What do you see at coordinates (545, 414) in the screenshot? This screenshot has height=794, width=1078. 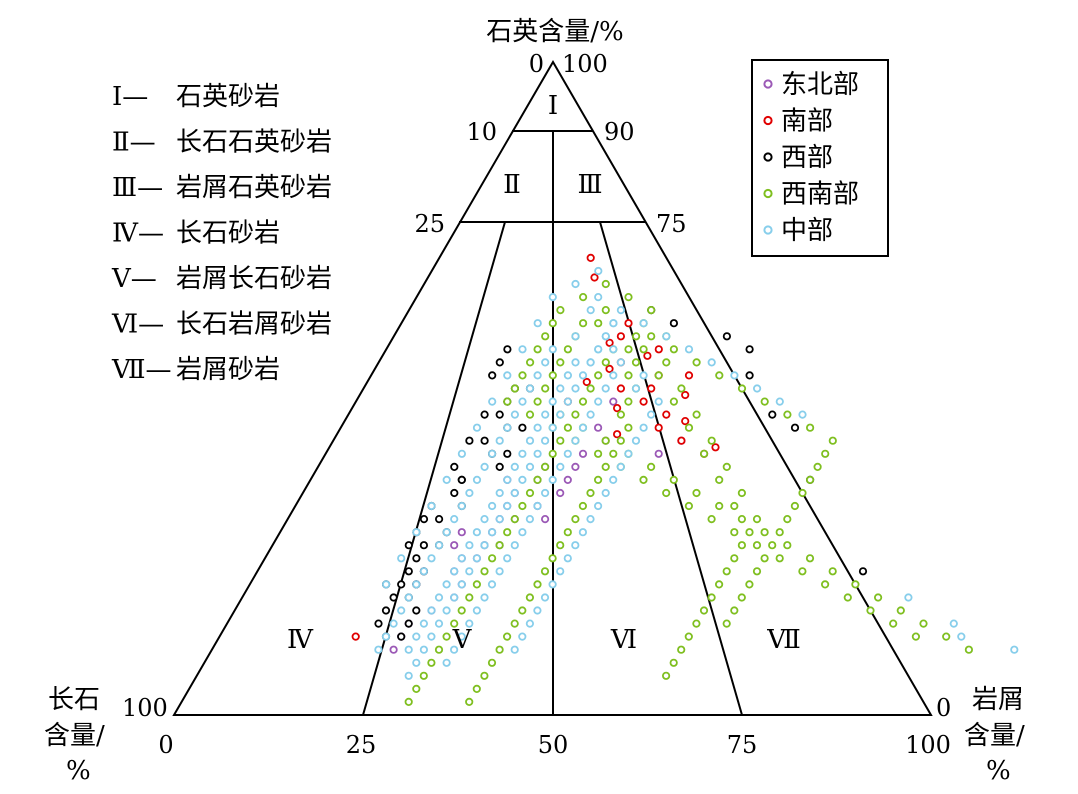 I see `data-point-中部-54` at bounding box center [545, 414].